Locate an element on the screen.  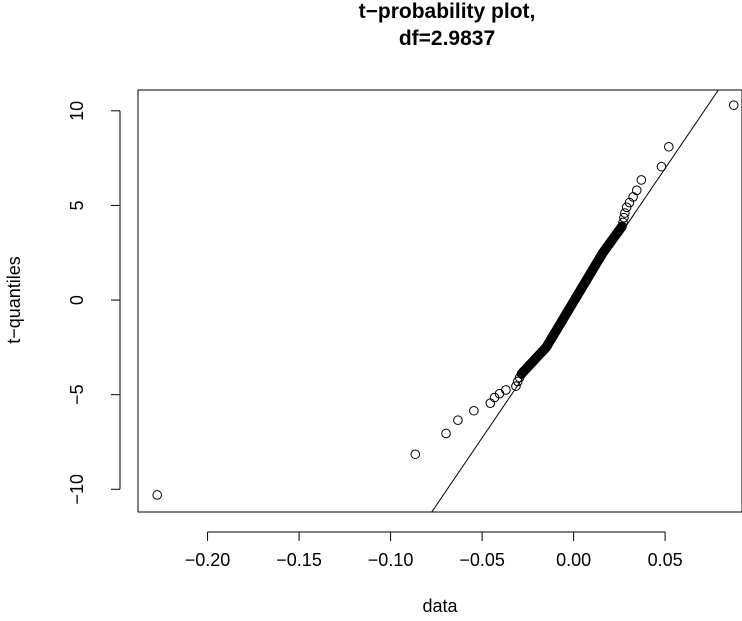
x-axis-label: data is located at coordinates (440, 606).